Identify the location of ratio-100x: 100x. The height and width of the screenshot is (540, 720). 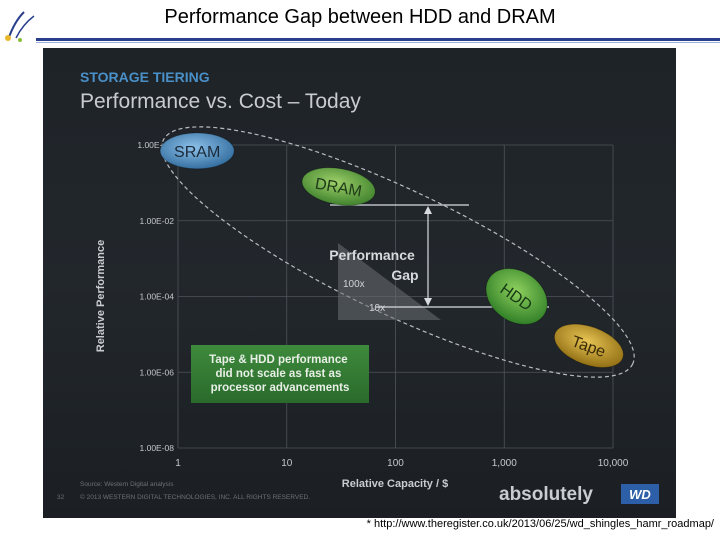
(354, 284).